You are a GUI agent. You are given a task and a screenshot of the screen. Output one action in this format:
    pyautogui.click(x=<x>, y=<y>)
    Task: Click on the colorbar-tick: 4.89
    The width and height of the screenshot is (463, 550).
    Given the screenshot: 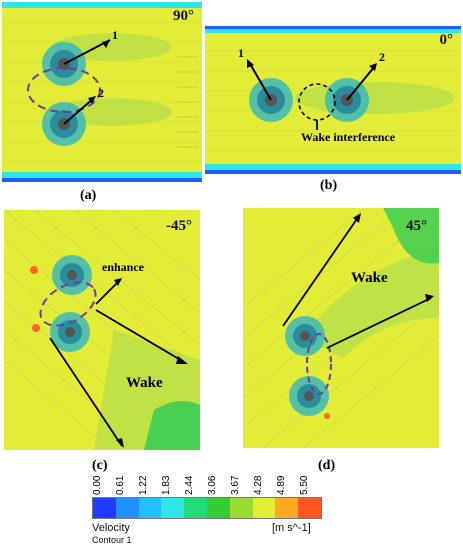 What is the action you would take?
    pyautogui.click(x=281, y=485)
    